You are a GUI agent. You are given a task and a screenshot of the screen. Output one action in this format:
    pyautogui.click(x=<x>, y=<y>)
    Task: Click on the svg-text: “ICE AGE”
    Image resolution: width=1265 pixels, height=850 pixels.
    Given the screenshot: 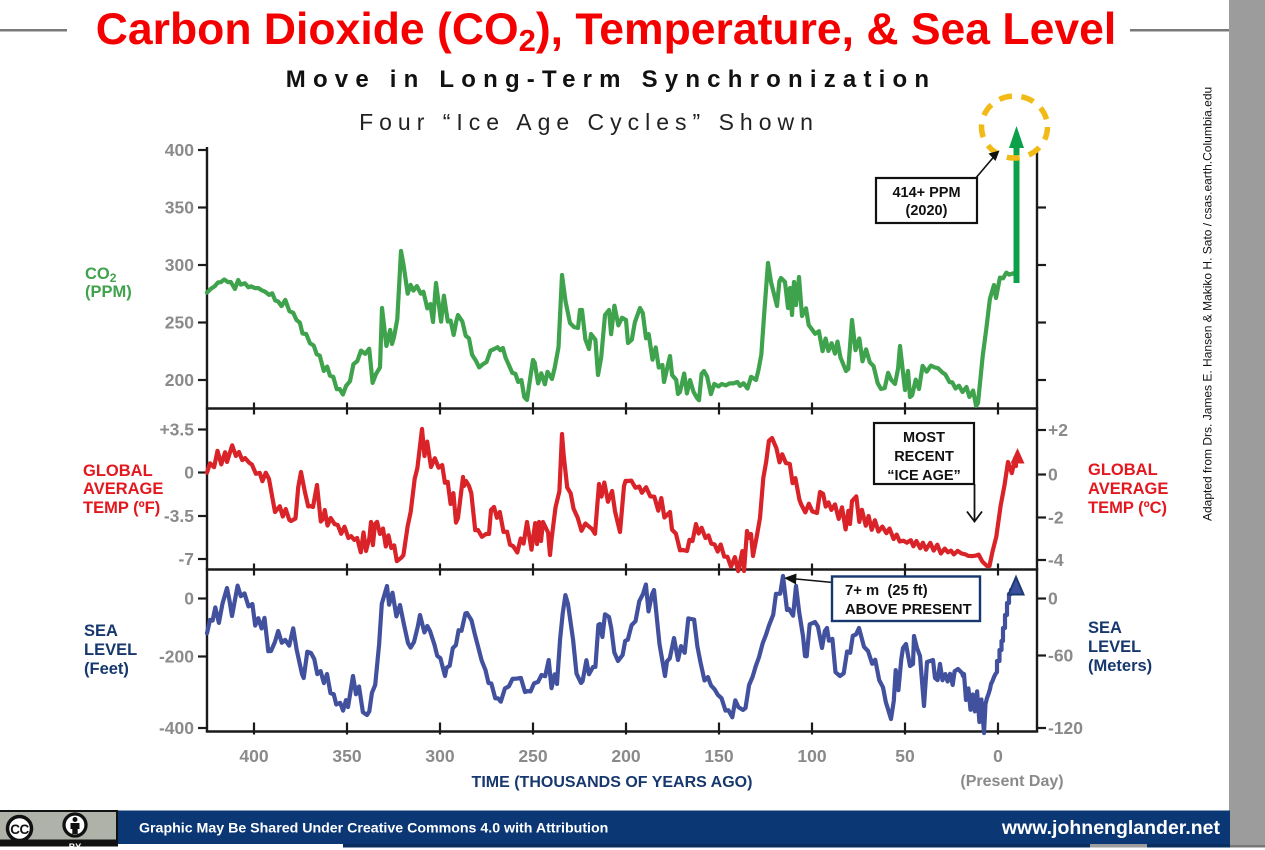 What is the action you would take?
    pyautogui.click(x=924, y=476)
    